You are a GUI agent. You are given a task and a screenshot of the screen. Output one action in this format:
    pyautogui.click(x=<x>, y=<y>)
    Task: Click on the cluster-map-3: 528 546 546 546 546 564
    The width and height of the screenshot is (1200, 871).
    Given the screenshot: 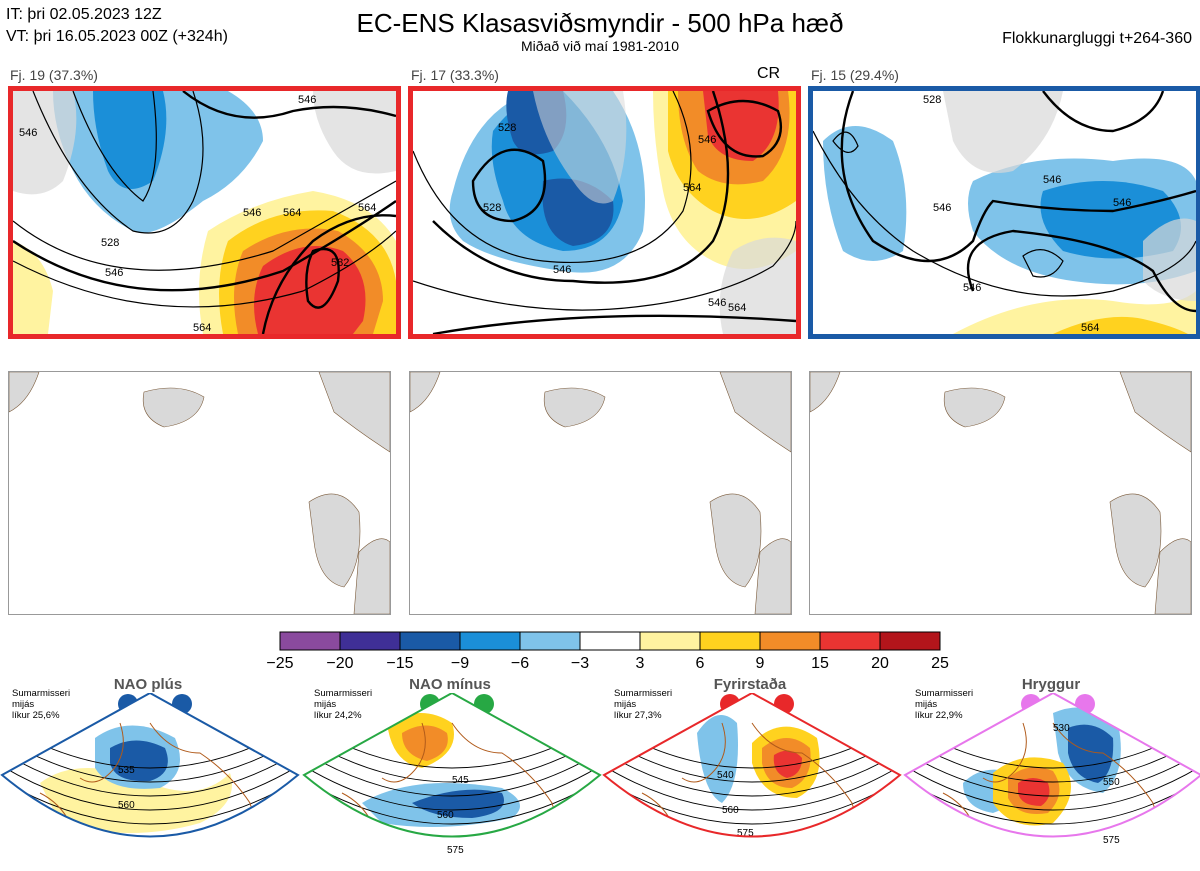 What is the action you would take?
    pyautogui.click(x=1004, y=212)
    